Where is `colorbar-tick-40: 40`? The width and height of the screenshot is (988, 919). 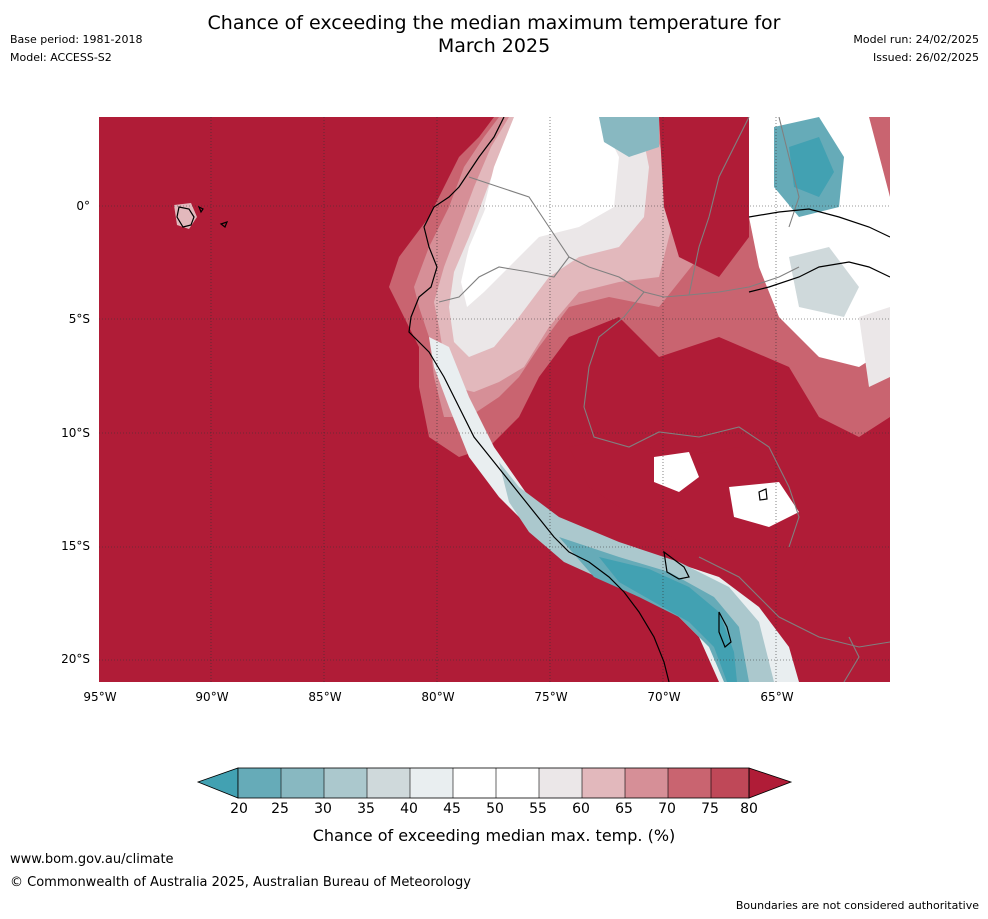
colorbar-tick-40: 40 is located at coordinates (409, 809).